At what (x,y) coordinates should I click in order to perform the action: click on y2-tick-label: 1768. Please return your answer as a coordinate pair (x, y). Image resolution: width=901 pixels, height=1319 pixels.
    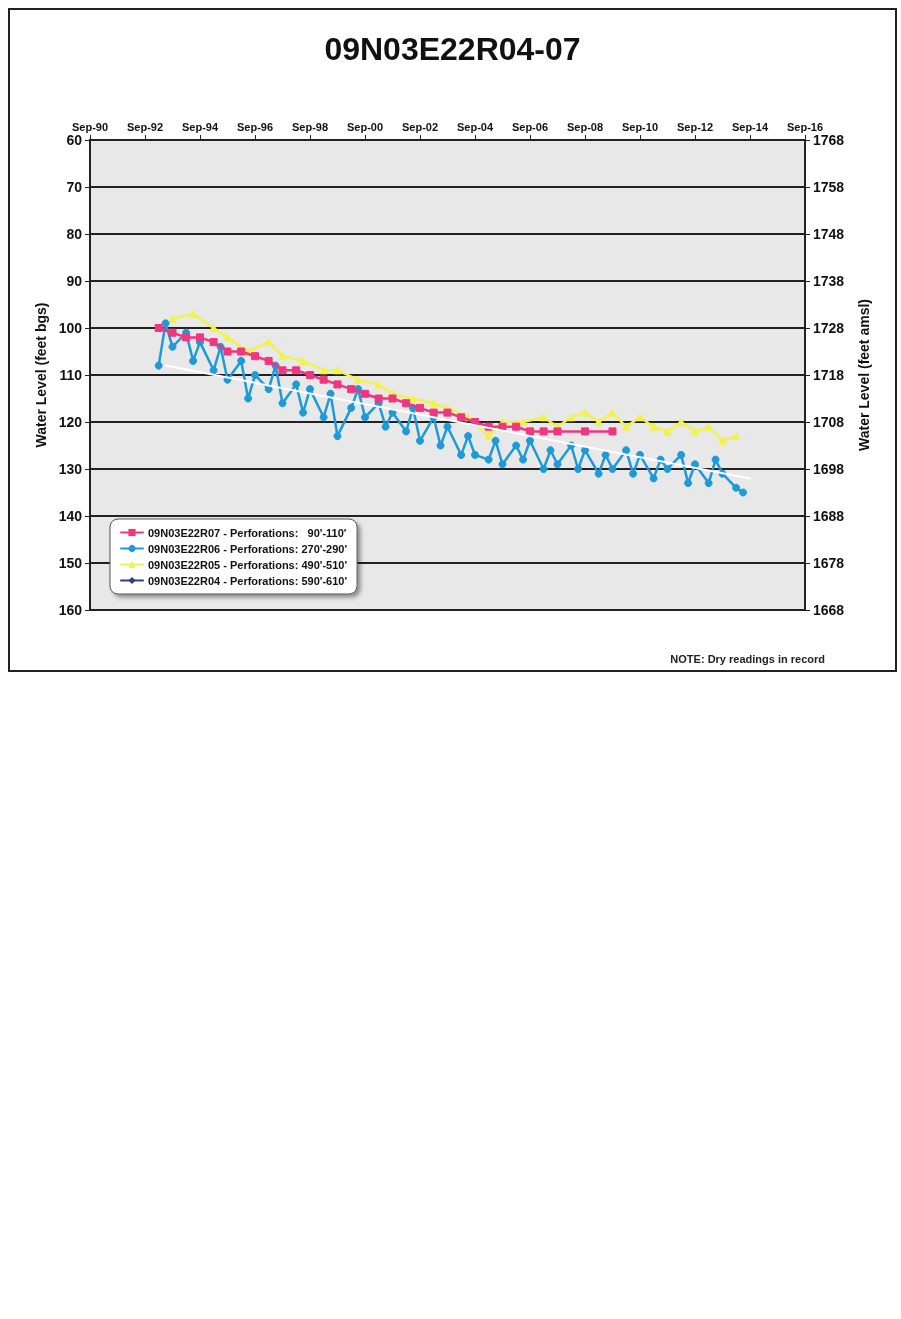
    Looking at the image, I should click on (829, 140).